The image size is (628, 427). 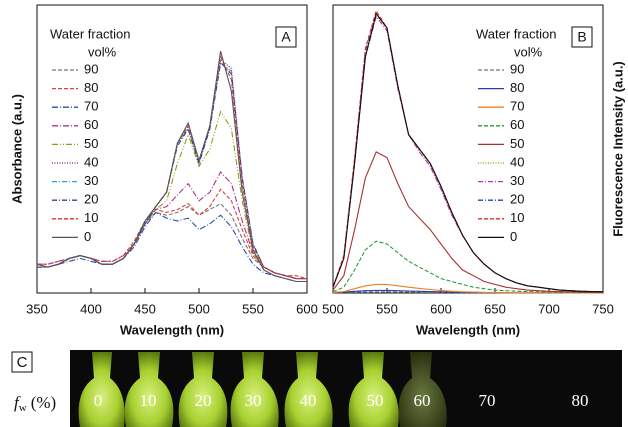 I want to click on panel-label: C, so click(x=22, y=362).